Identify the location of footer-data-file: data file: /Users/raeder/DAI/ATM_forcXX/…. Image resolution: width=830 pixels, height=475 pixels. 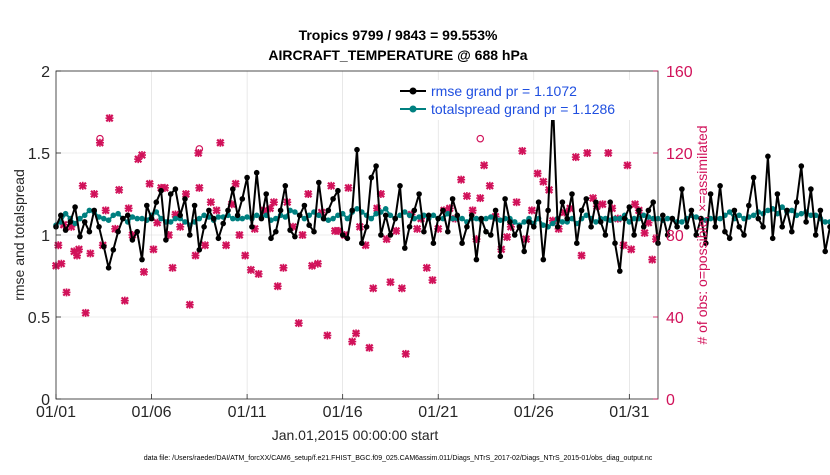
(398, 458).